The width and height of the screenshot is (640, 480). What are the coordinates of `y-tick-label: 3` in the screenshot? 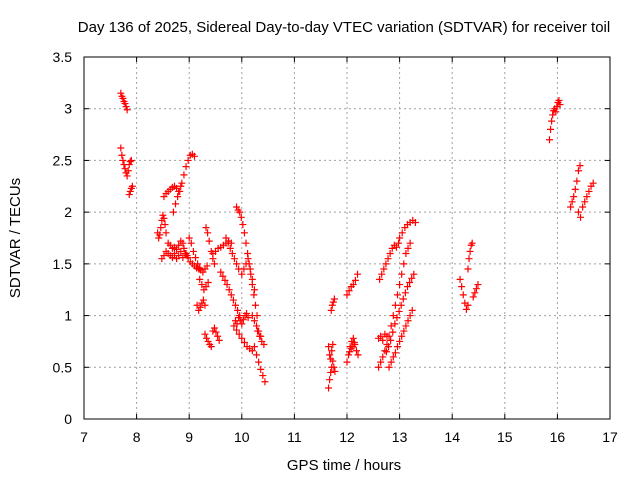 It's located at (68, 109).